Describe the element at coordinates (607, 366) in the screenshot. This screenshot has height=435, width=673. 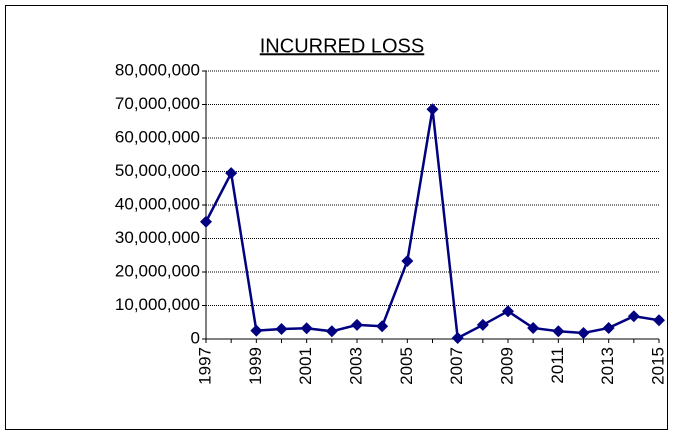
I see `x-tick-label: 2013` at that location.